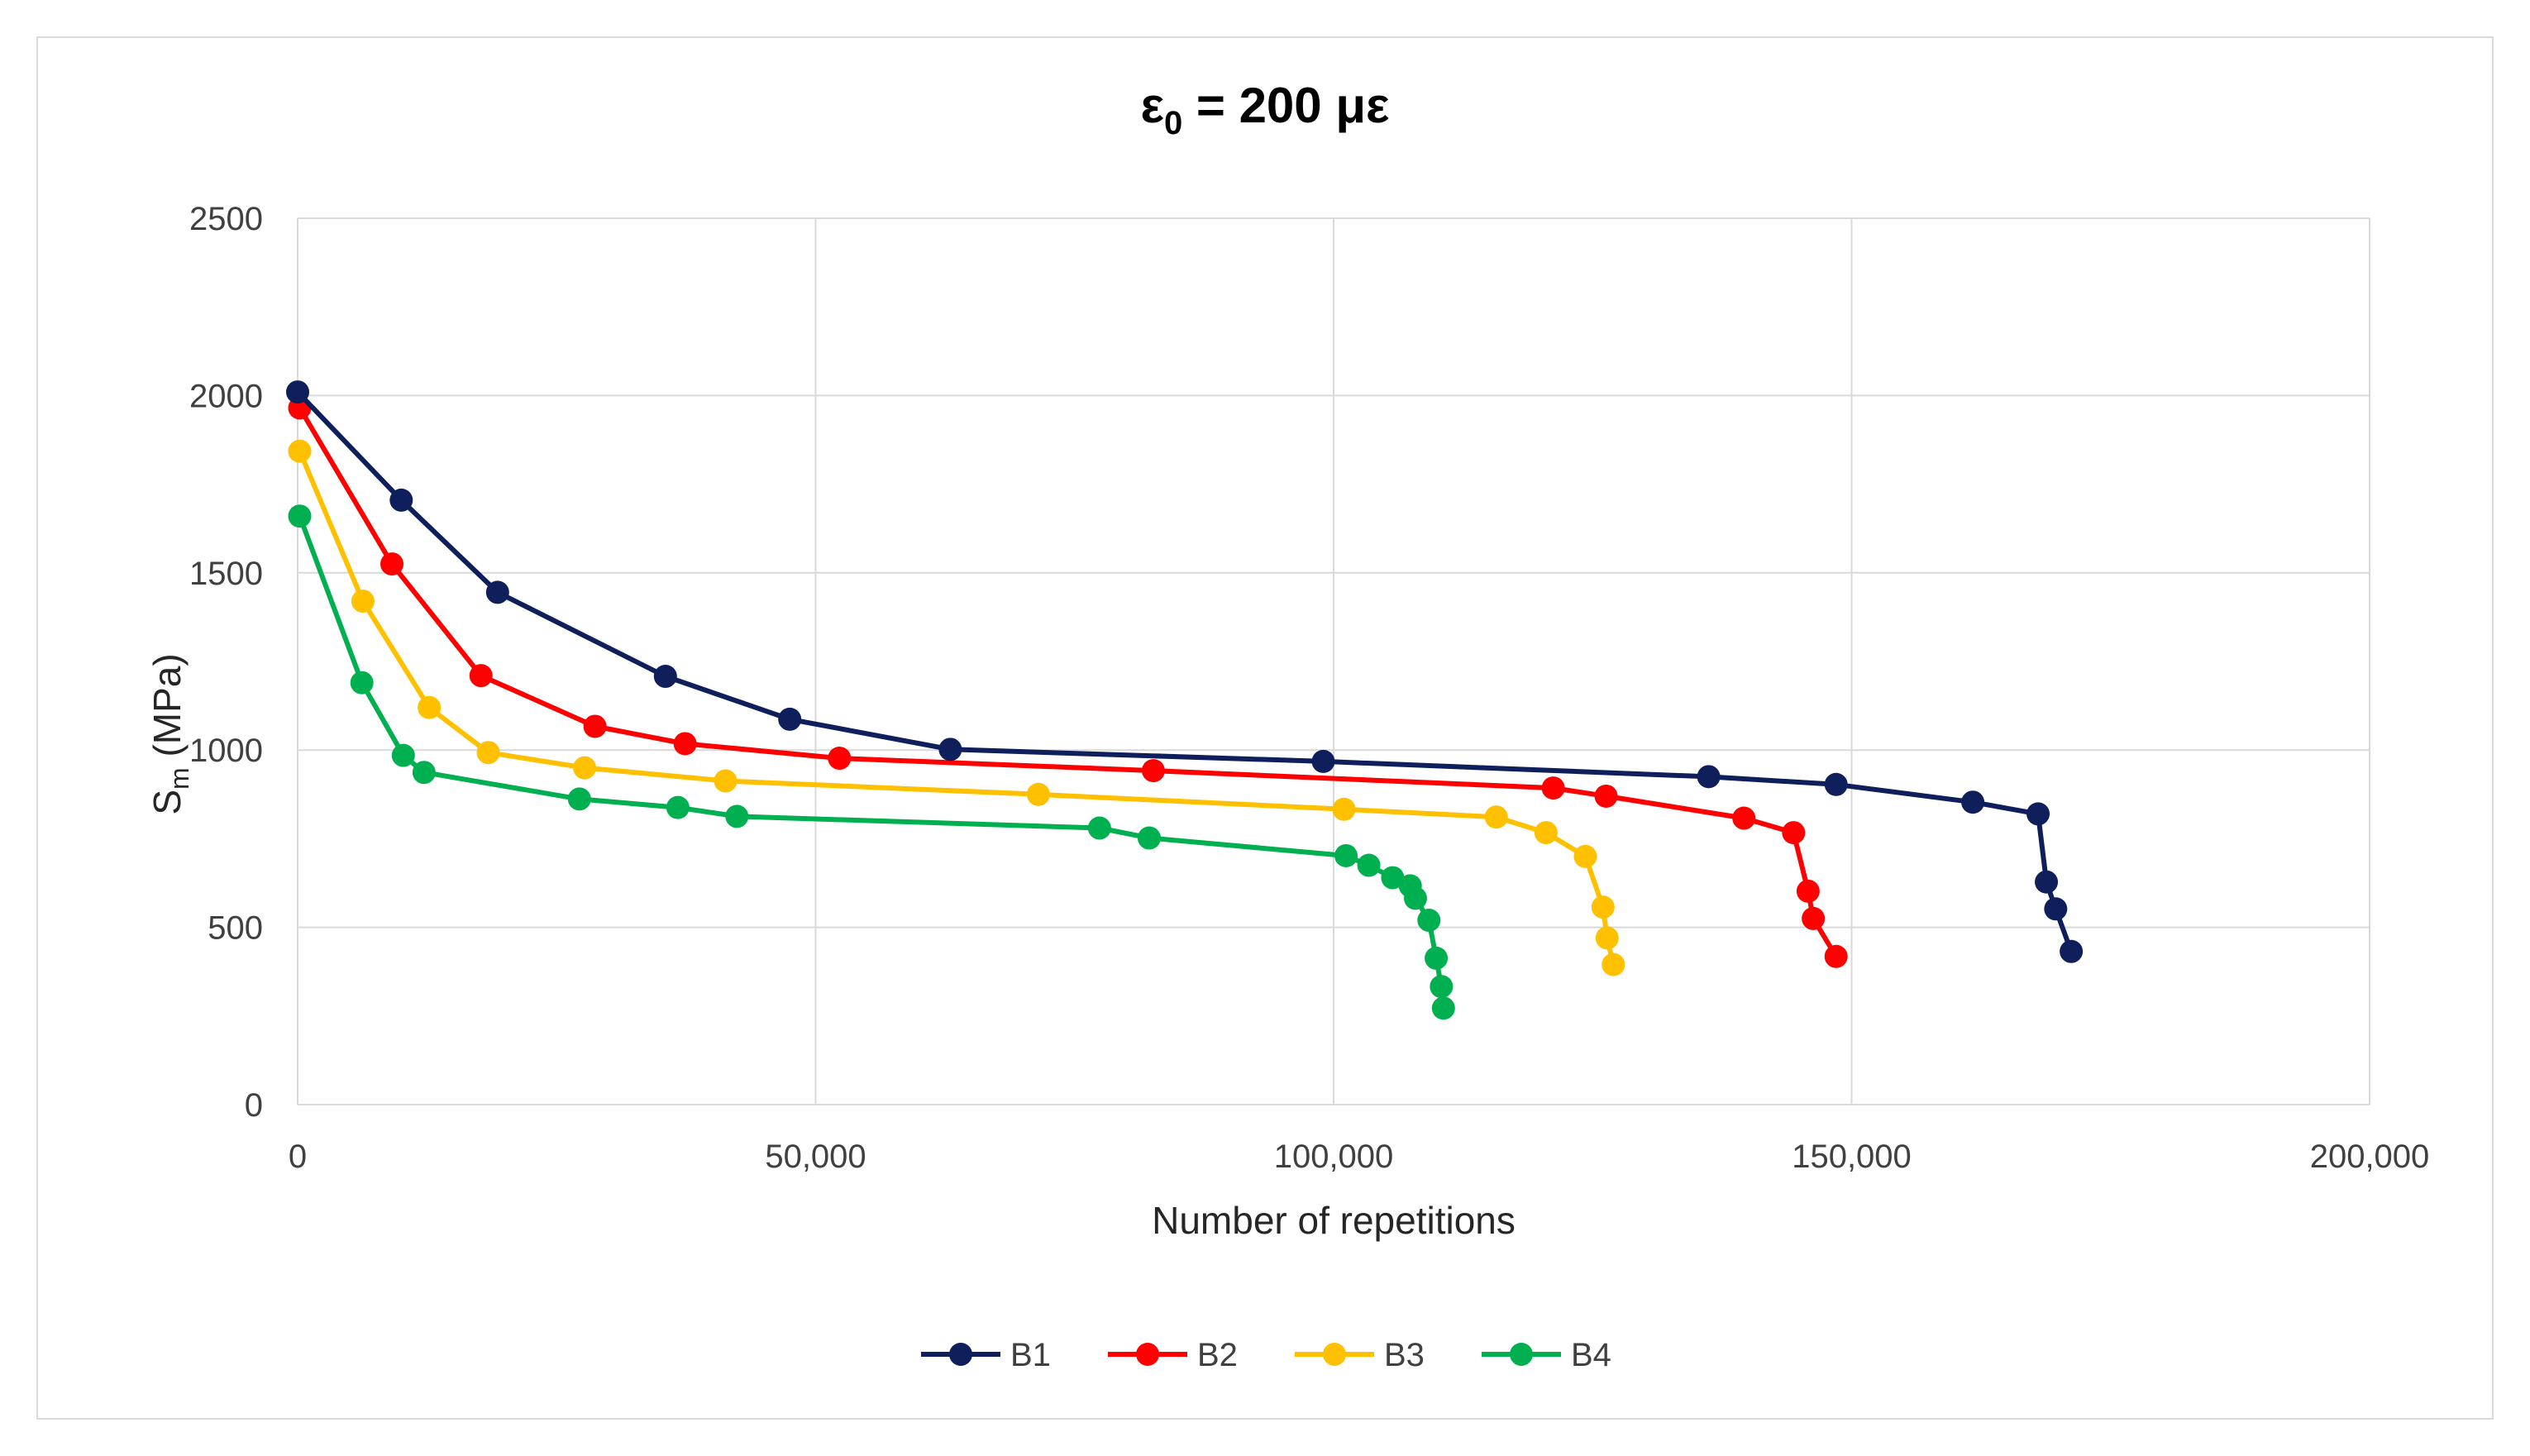 This screenshot has height=1456, width=2530. I want to click on y-tick-label: 500, so click(235, 928).